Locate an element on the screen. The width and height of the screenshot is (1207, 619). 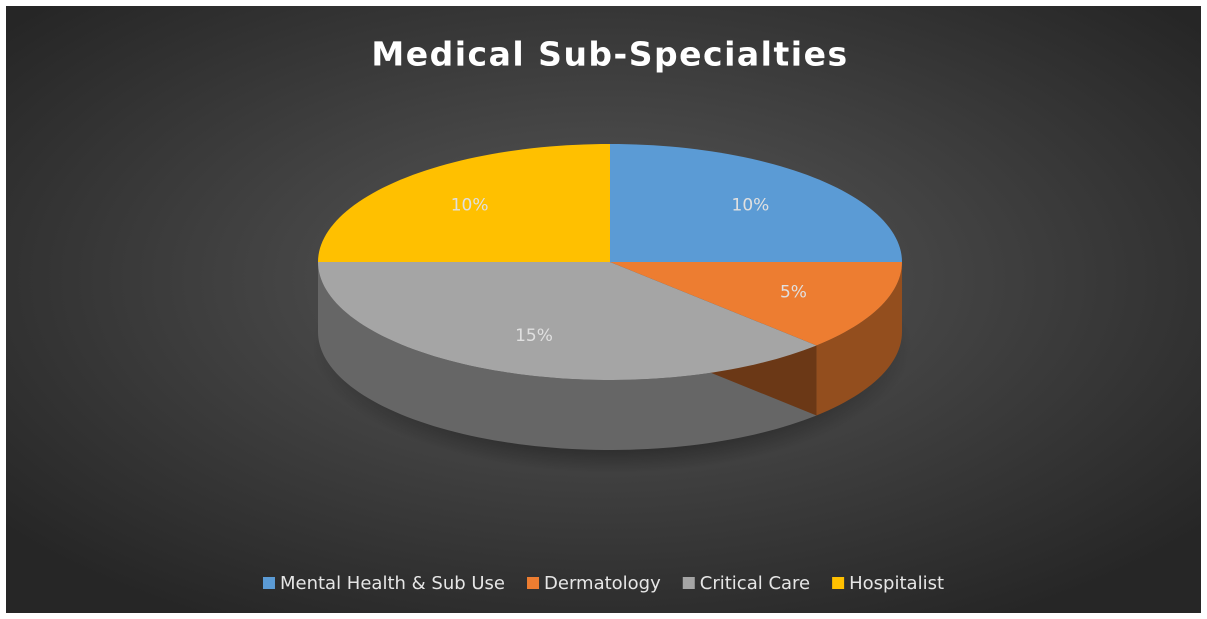
data-label: 15% is located at coordinates (534, 336).